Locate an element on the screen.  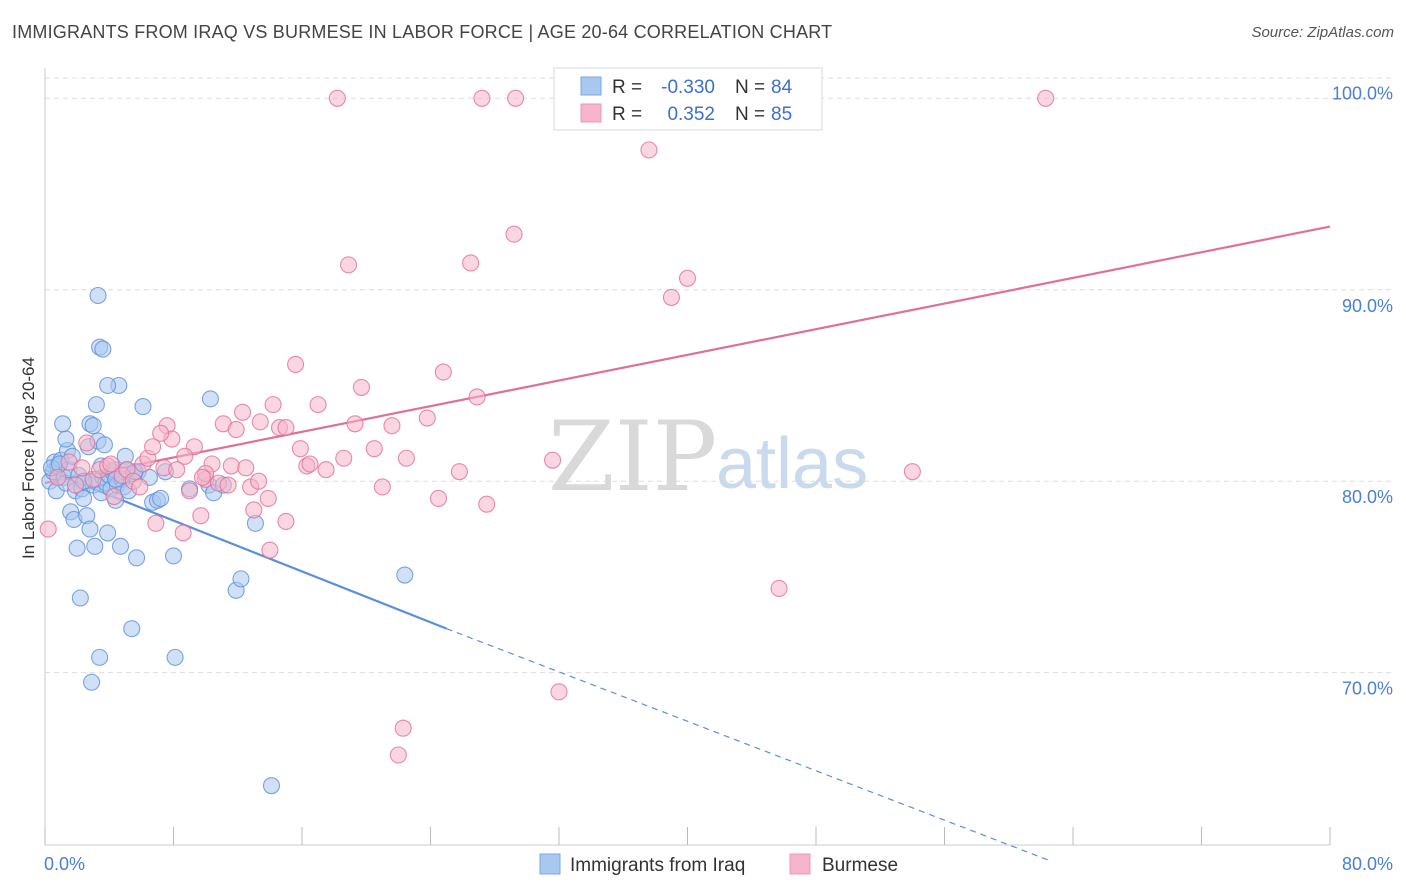
x-tick-label-start: 0.0% is located at coordinates (64, 864).